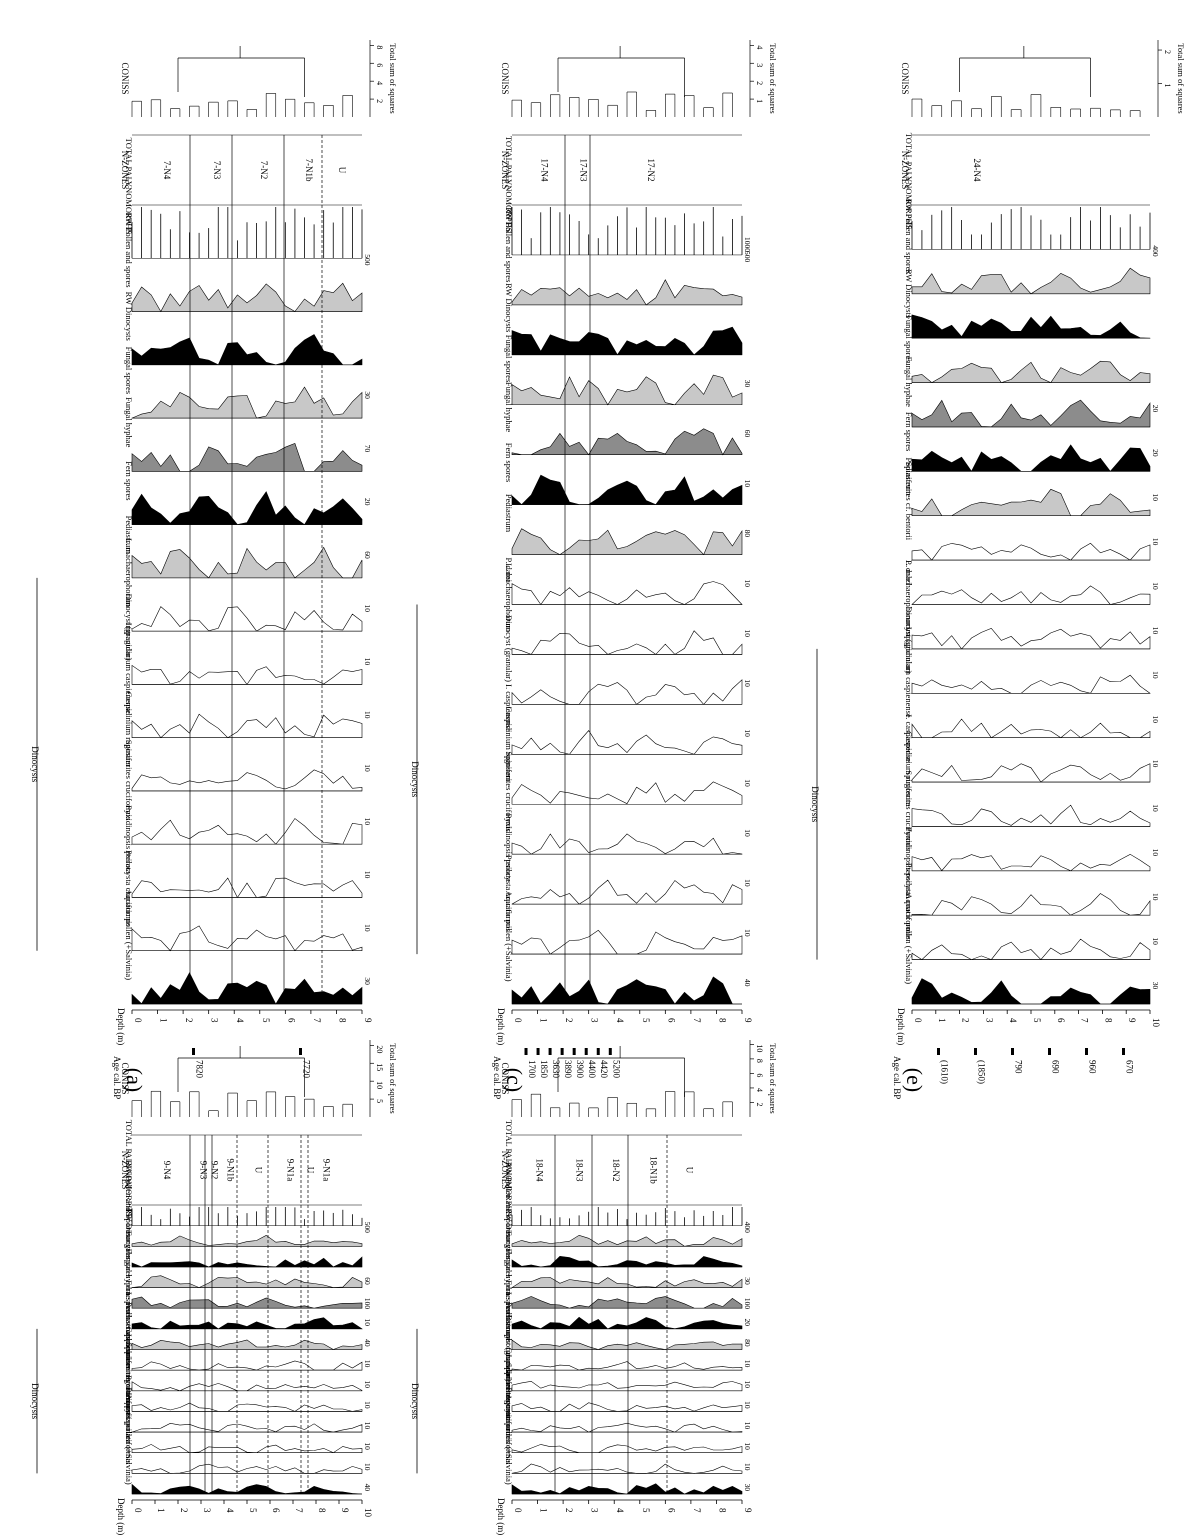  What do you see at coordinates (747, 244) in the screenshot?
I see `total-tick-label: 1000` at bounding box center [747, 244].